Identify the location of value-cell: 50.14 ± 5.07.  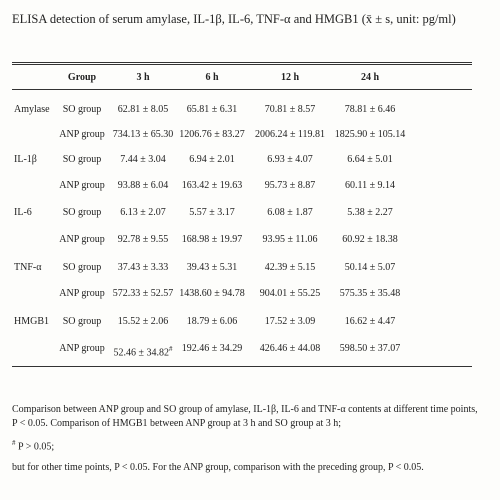
(370, 268).